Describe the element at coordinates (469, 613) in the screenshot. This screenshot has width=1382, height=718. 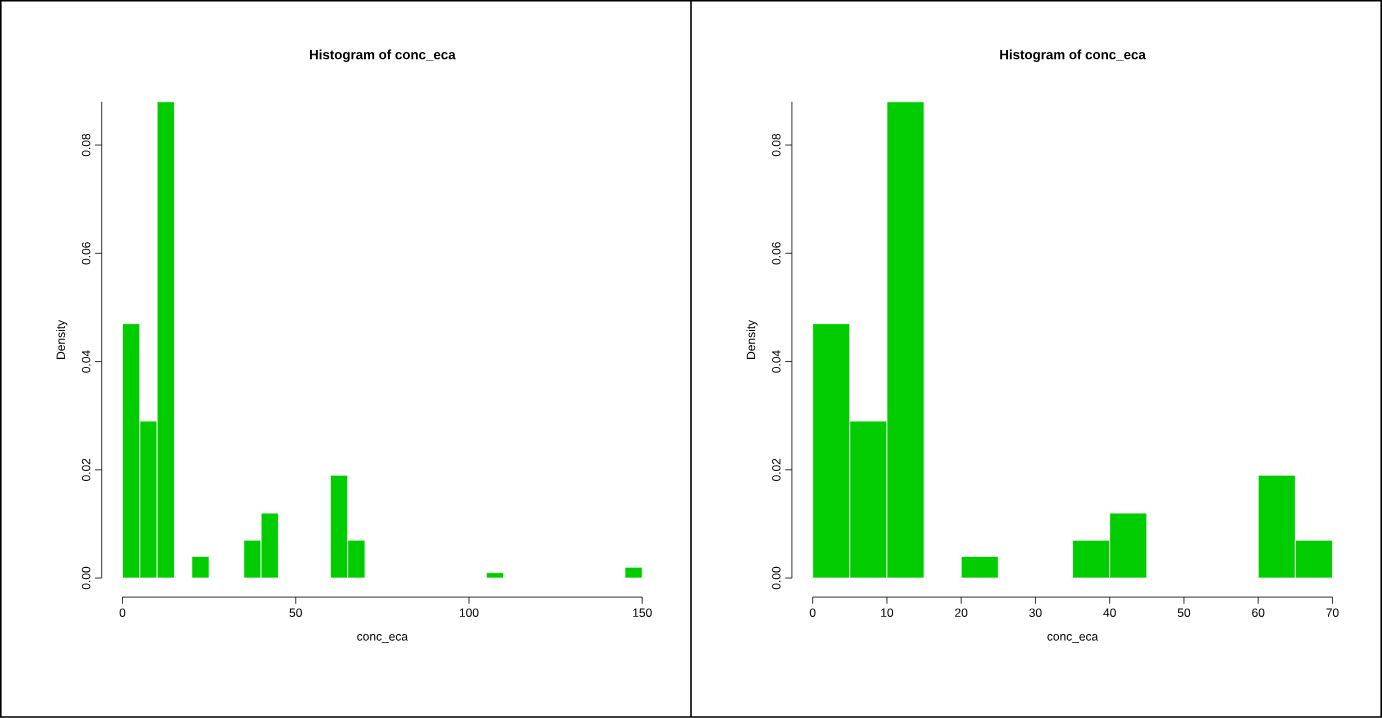
I see `x-tick-label: 100` at that location.